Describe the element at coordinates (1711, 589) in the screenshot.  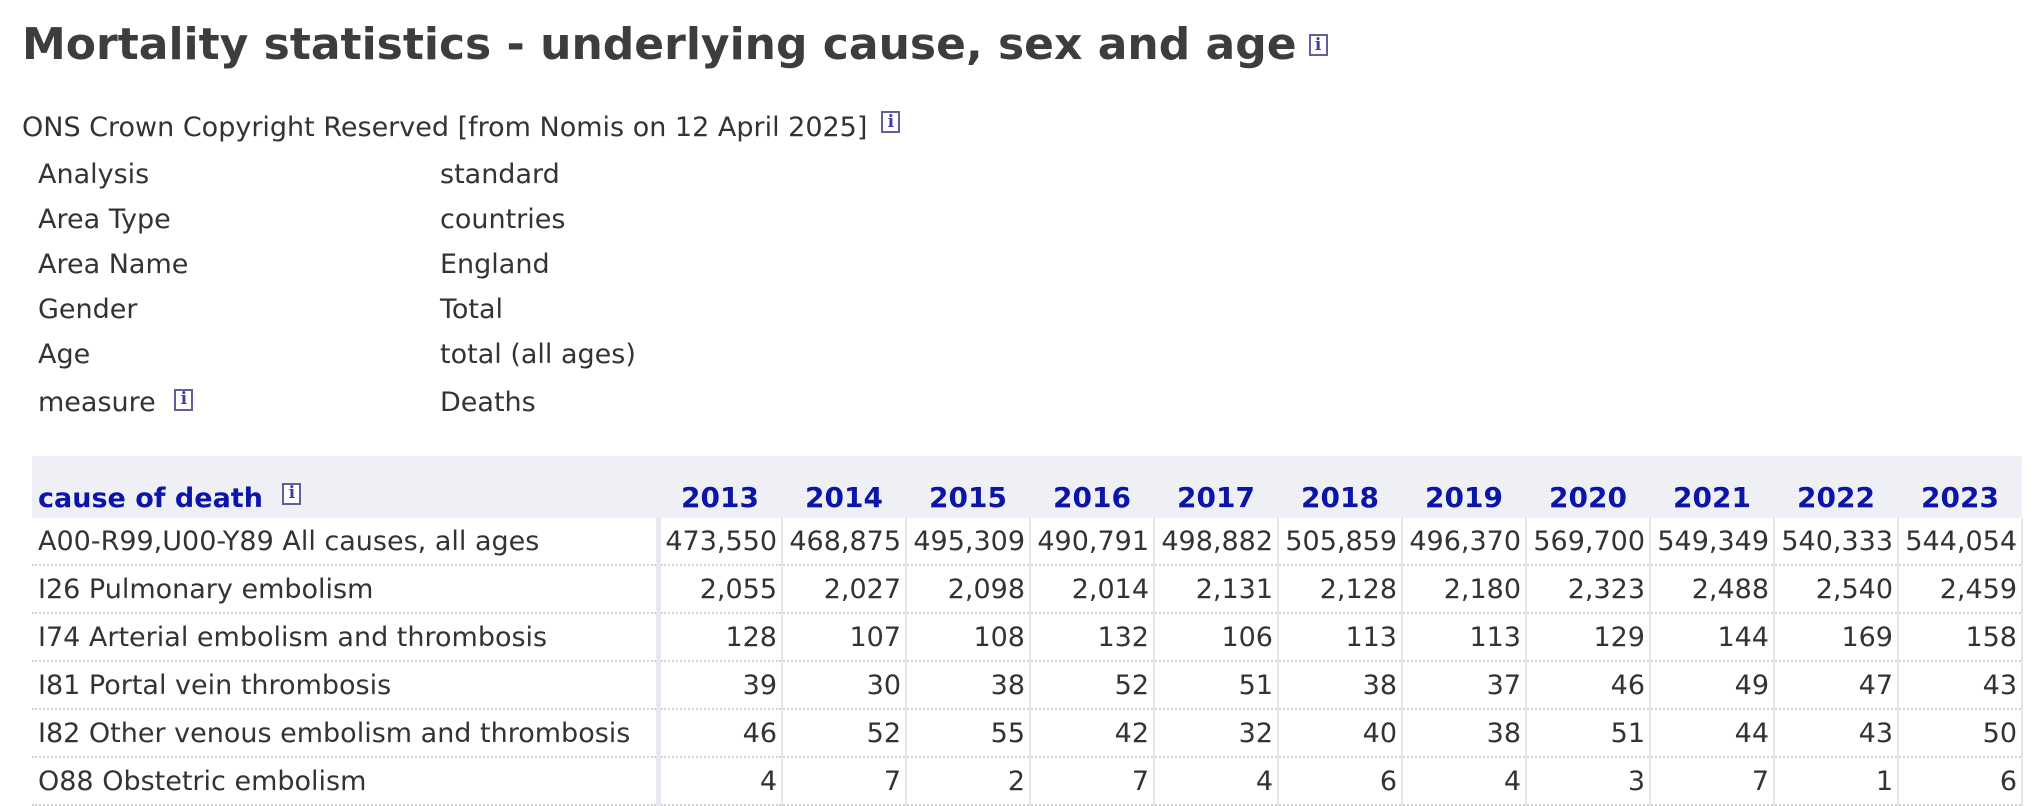
I see `table-cell: 2,488` at that location.